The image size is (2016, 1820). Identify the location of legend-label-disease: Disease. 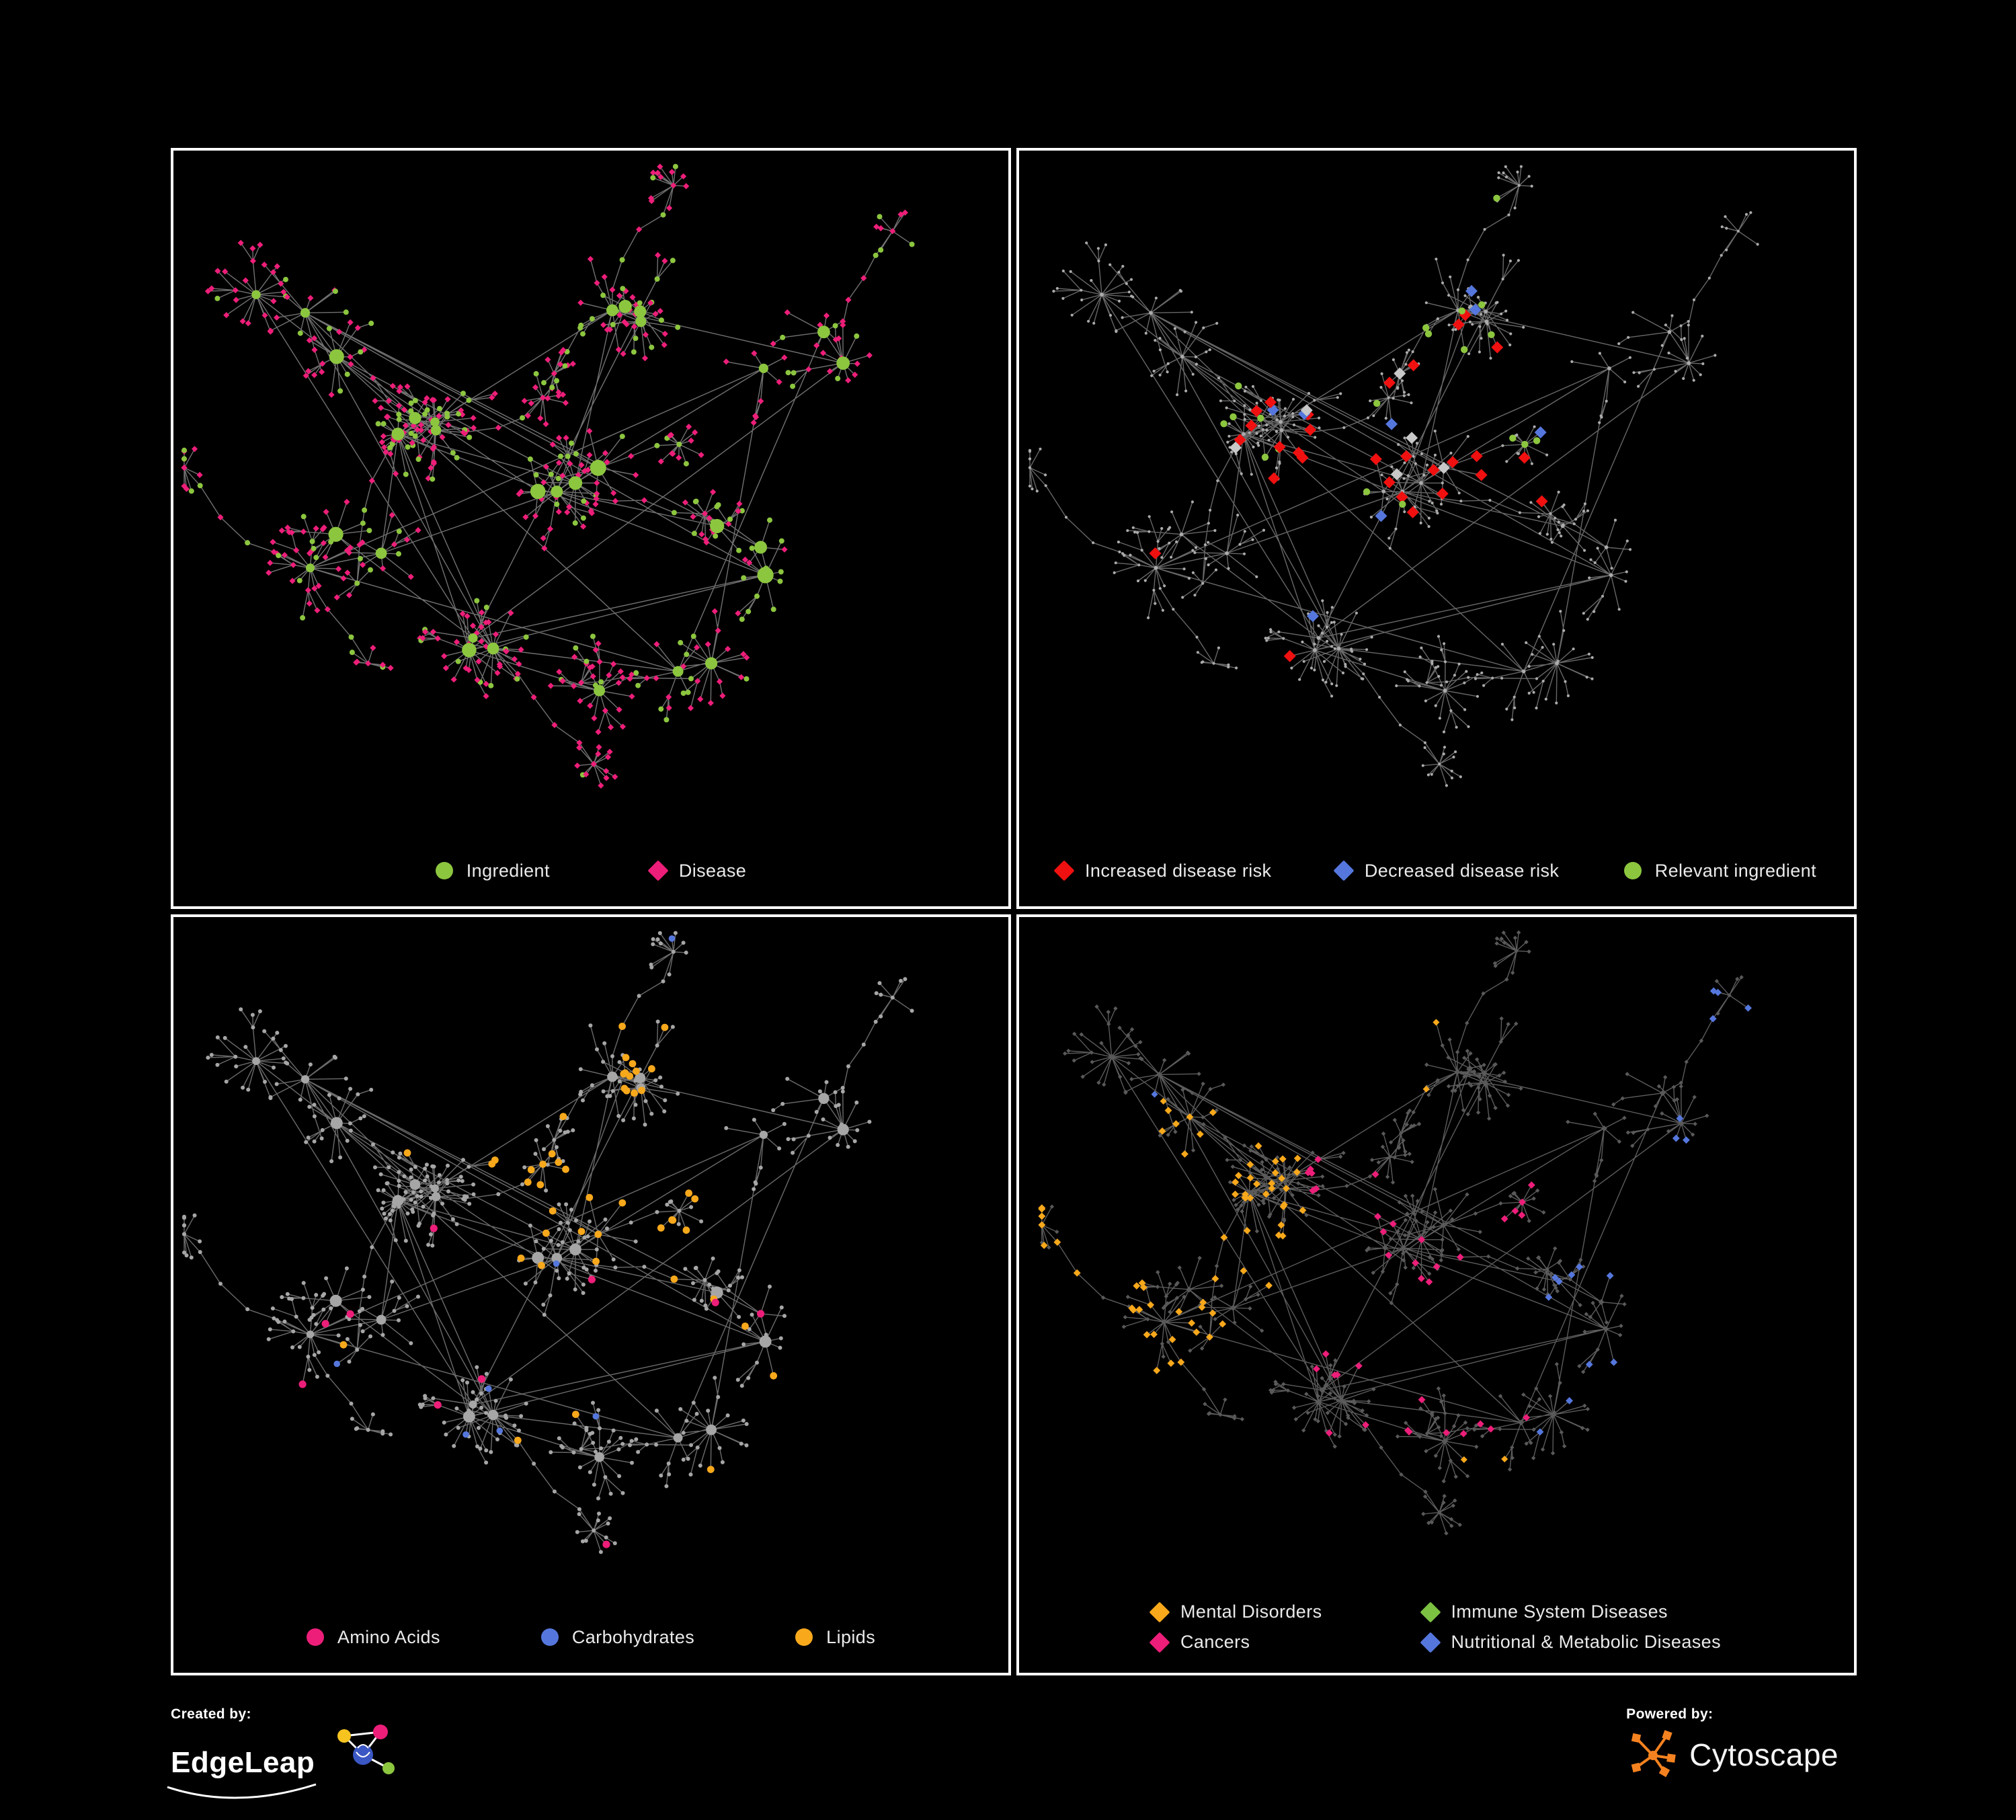
(712, 870).